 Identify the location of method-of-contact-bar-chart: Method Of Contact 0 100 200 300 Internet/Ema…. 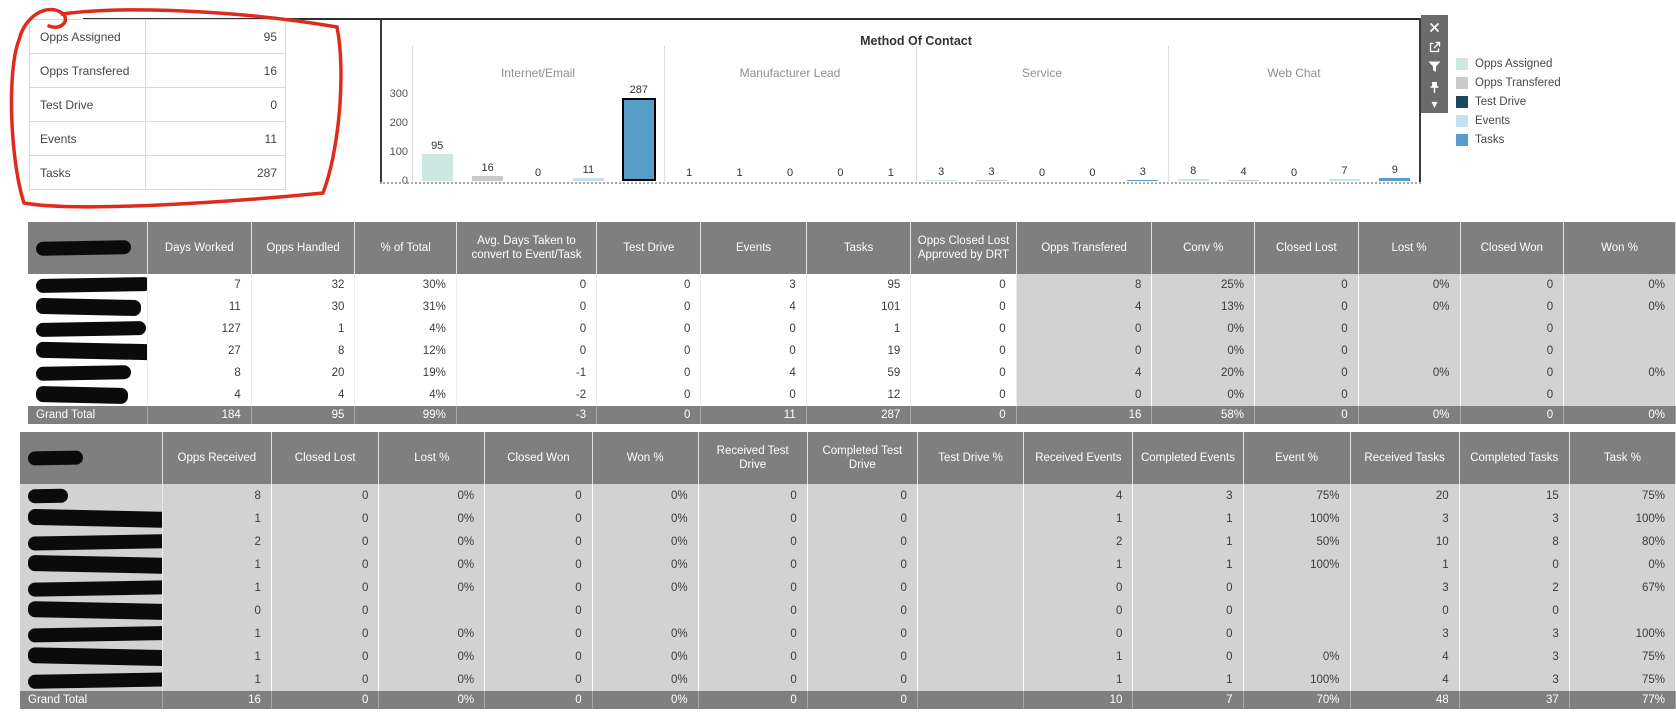
(900, 102).